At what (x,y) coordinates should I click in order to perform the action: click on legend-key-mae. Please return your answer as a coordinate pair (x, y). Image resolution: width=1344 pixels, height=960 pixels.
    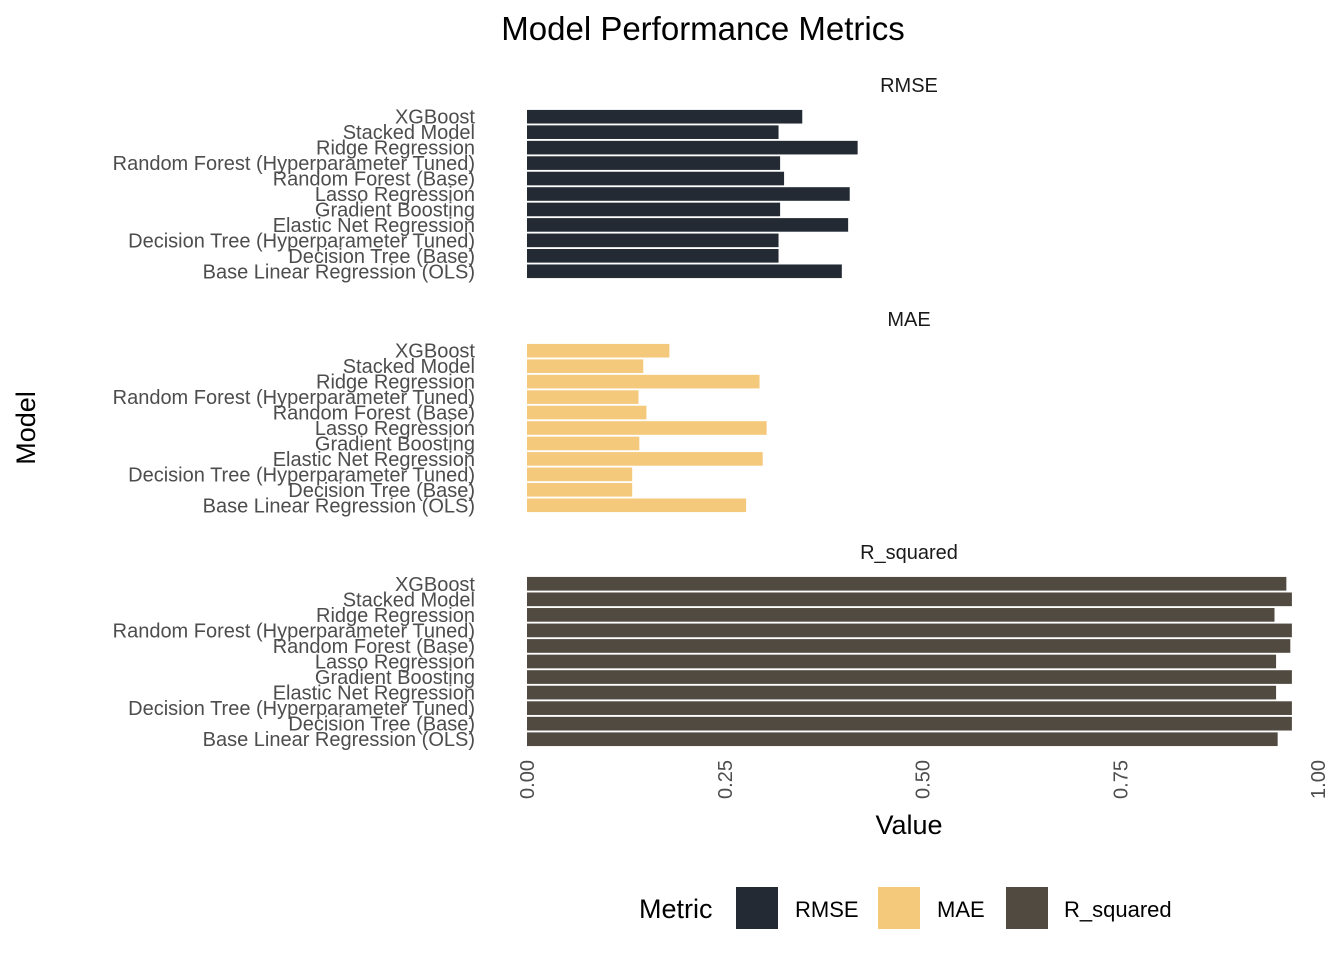
    Looking at the image, I should click on (899, 908).